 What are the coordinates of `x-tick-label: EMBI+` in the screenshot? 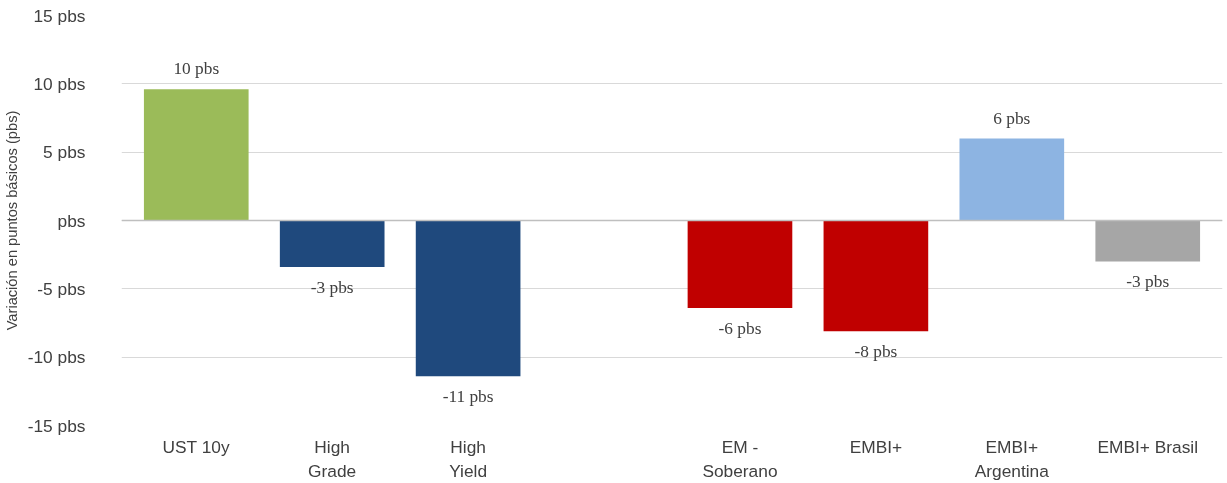 It's located at (876, 446).